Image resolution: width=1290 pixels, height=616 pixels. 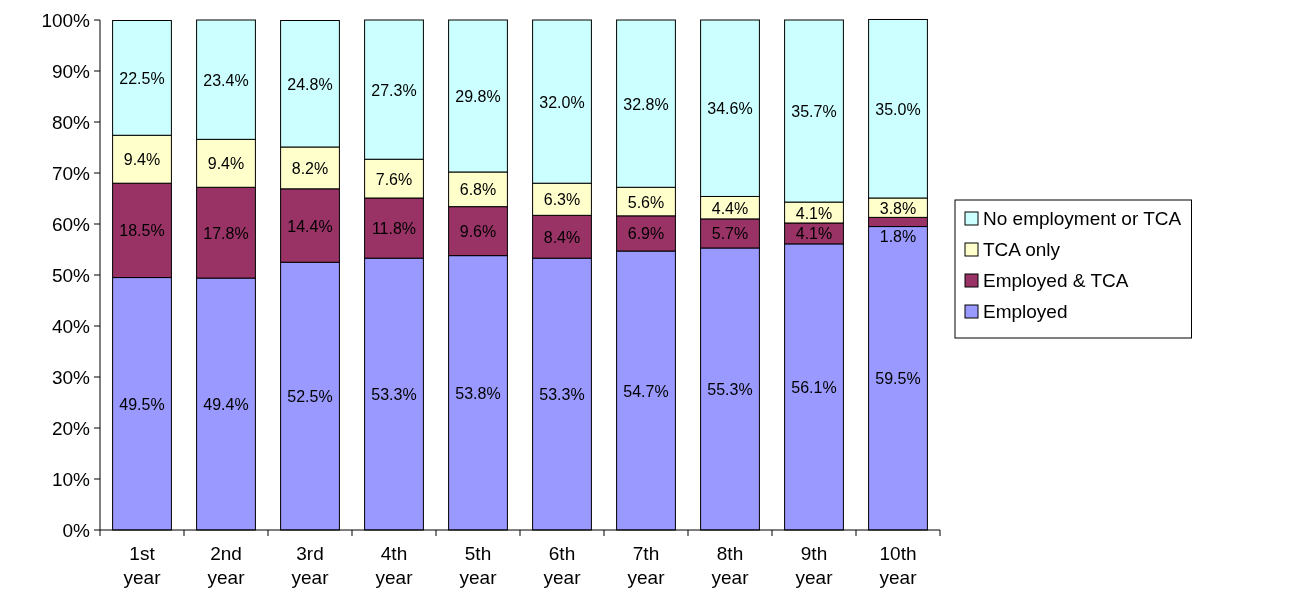 I want to click on data-label: 6.3%, so click(x=562, y=200).